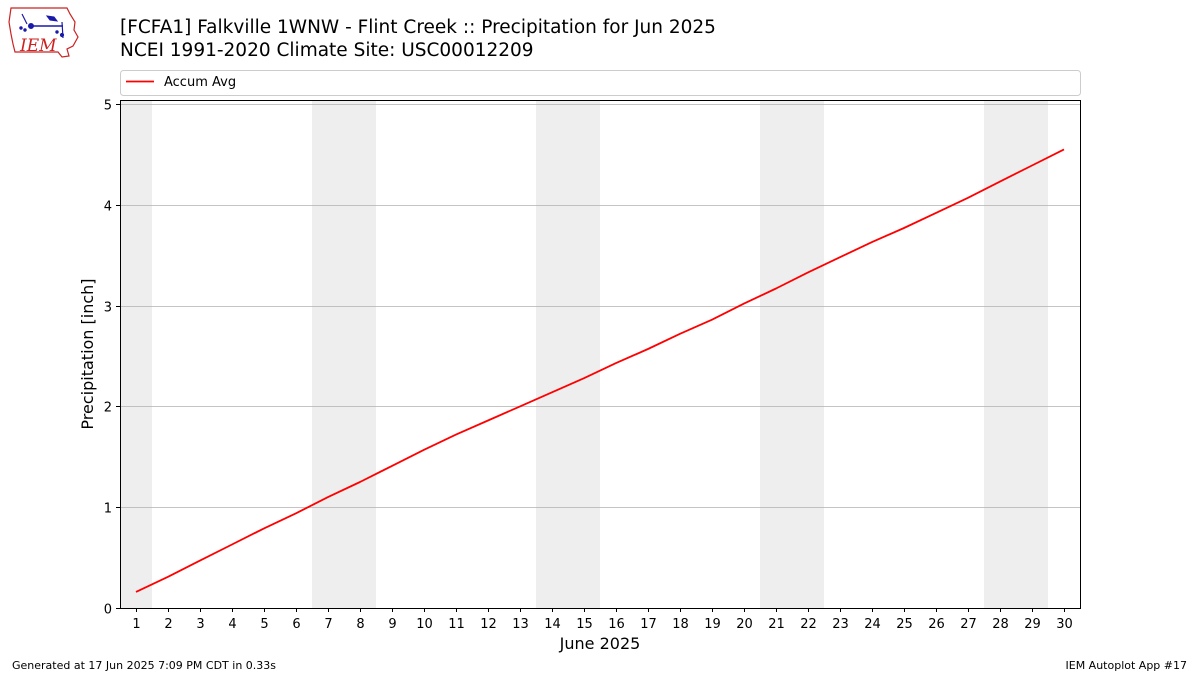  Describe the element at coordinates (1126, 665) in the screenshot. I see `app-label: IEM Autoplot App #17` at that location.